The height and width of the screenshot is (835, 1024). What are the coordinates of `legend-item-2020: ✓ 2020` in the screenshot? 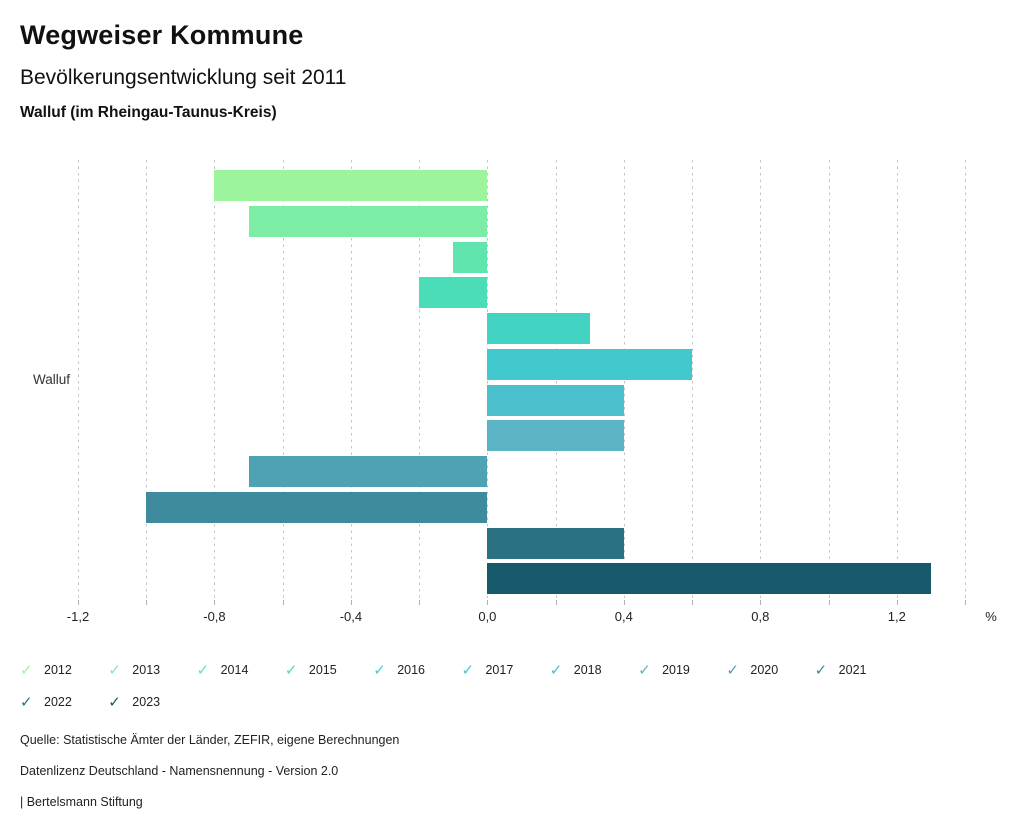 It's located at (770, 670).